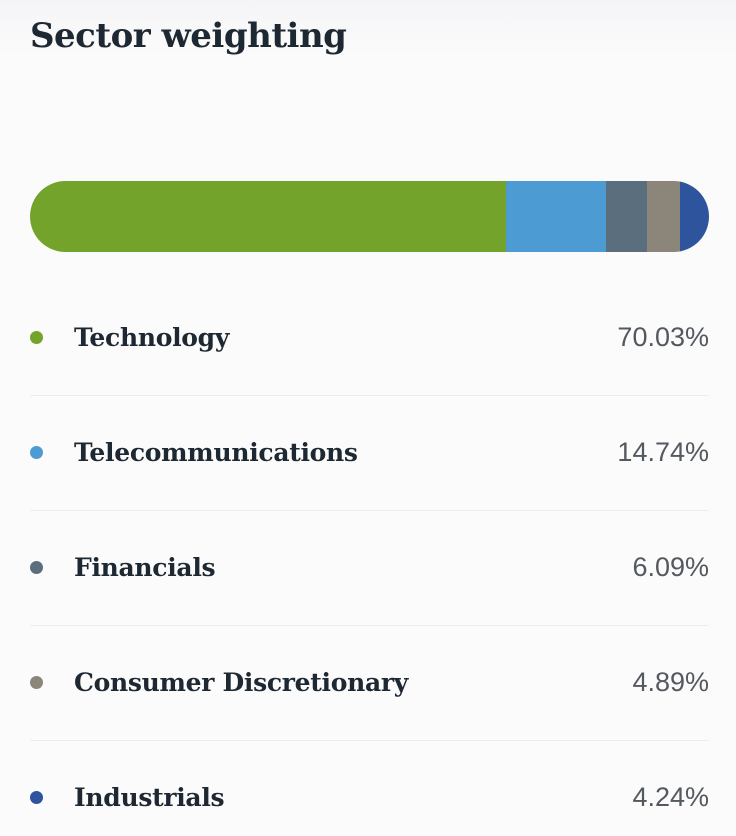 The image size is (736, 836). Describe the element at coordinates (670, 682) in the screenshot. I see `legend-value: 4.89%` at that location.